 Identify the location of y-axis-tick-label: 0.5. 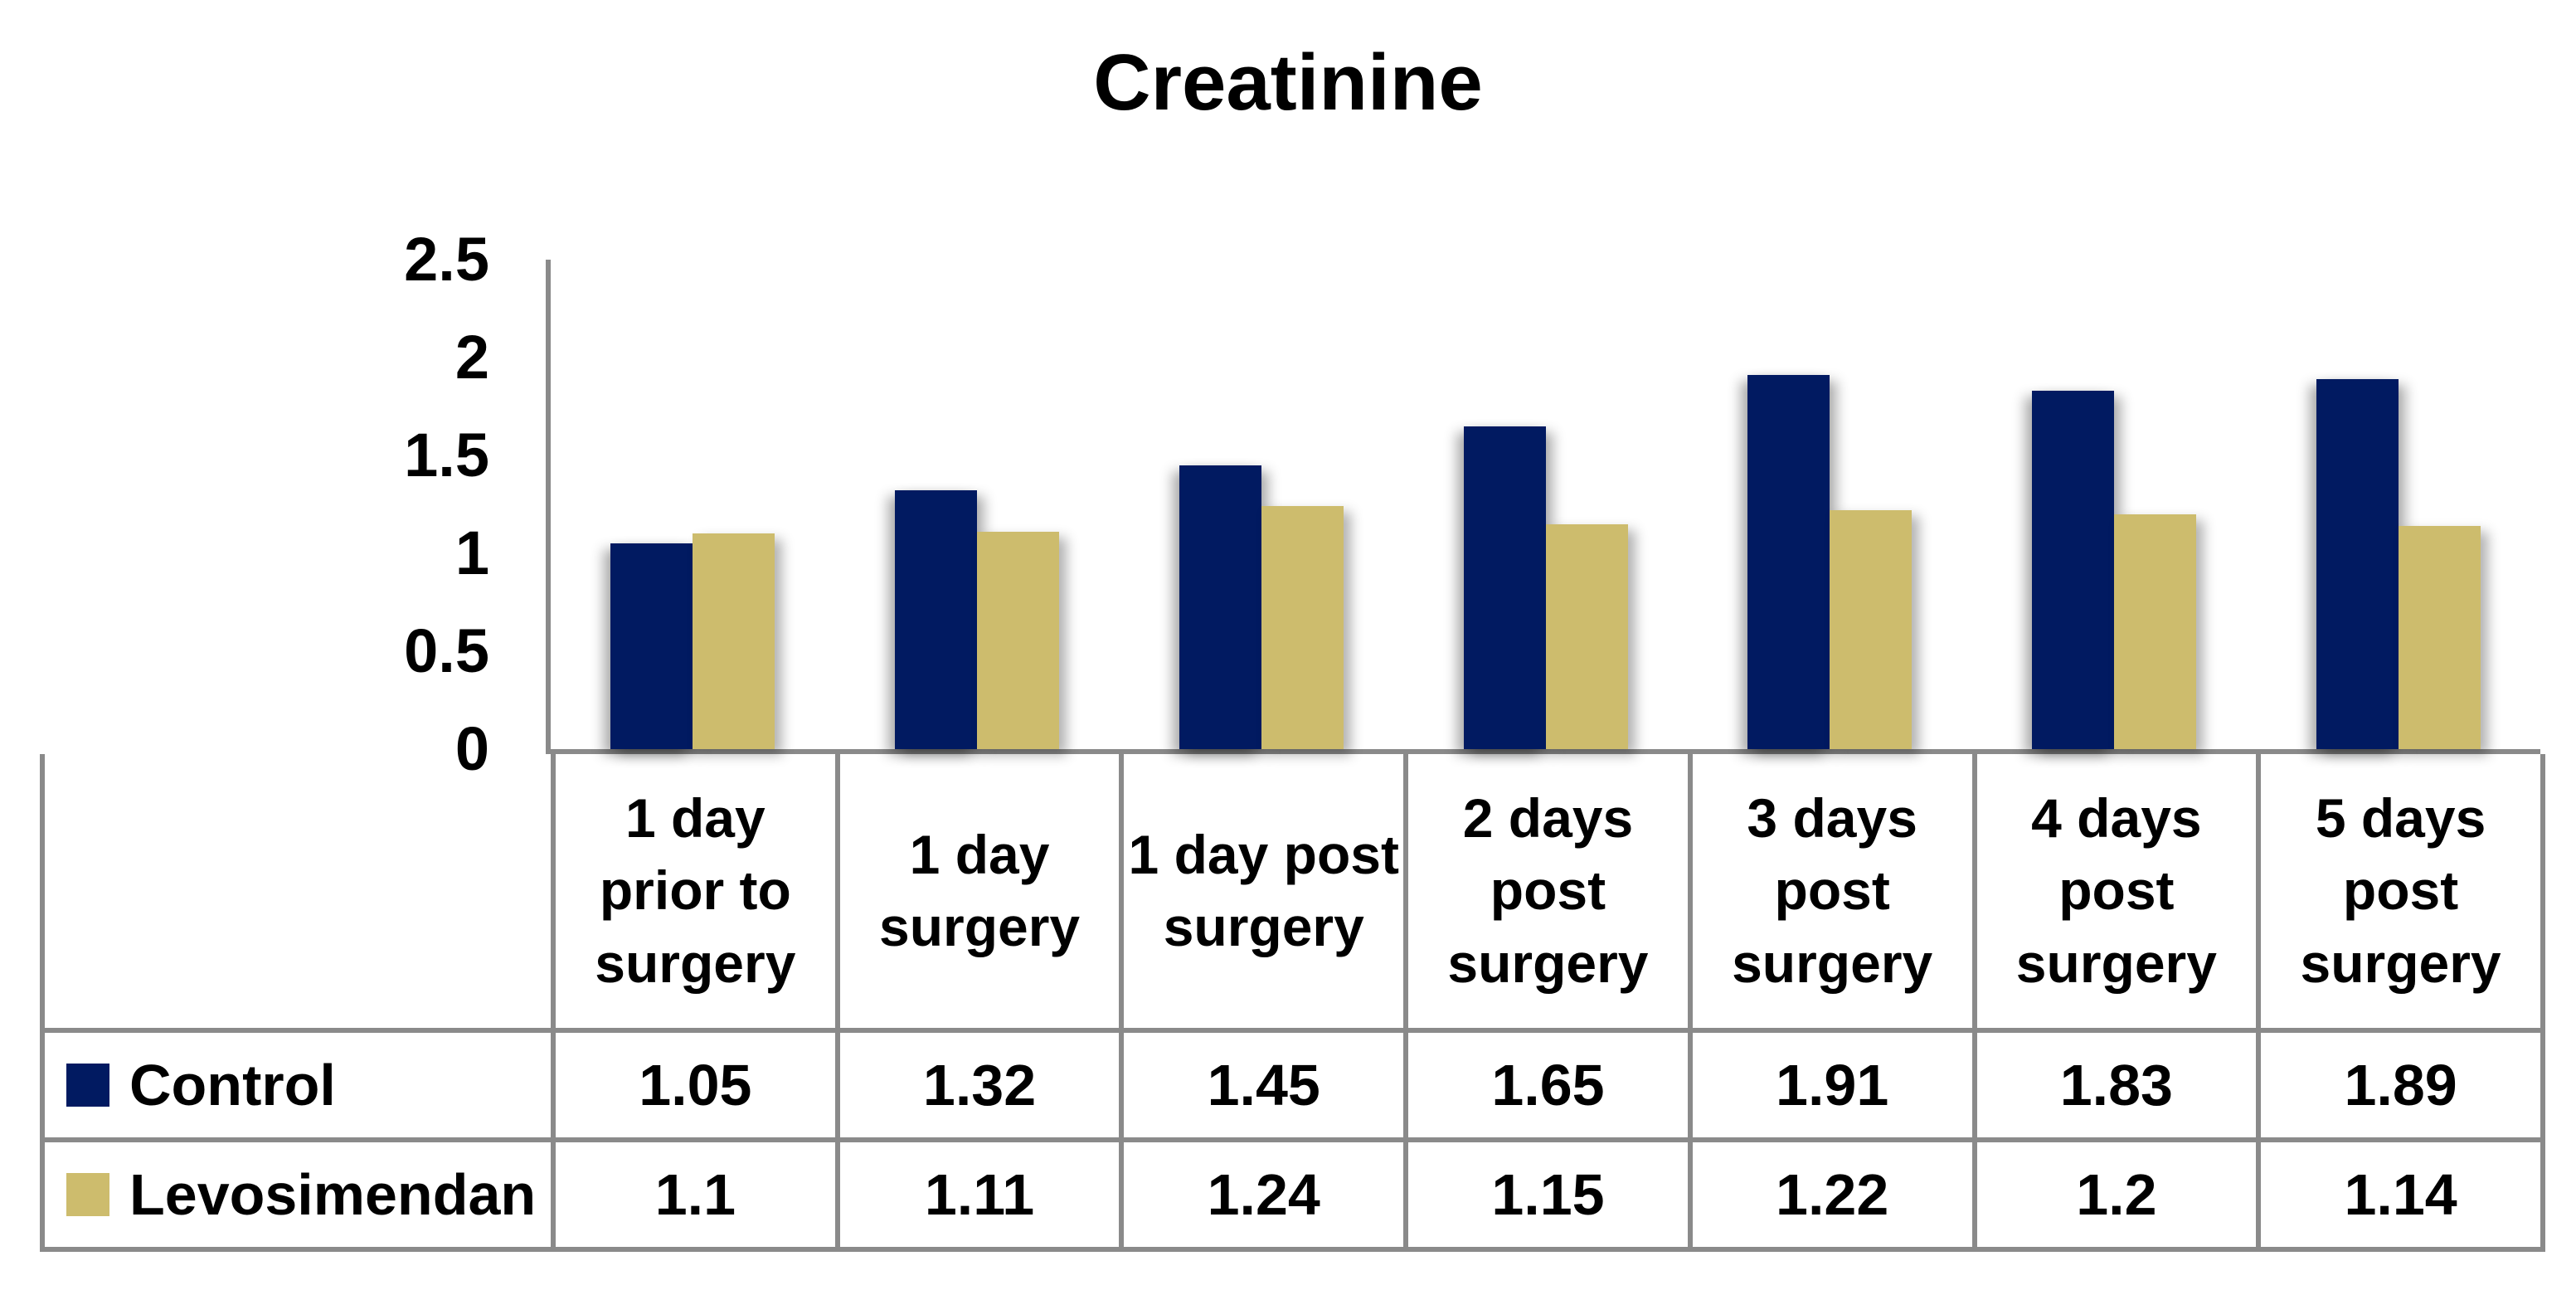
(446, 650).